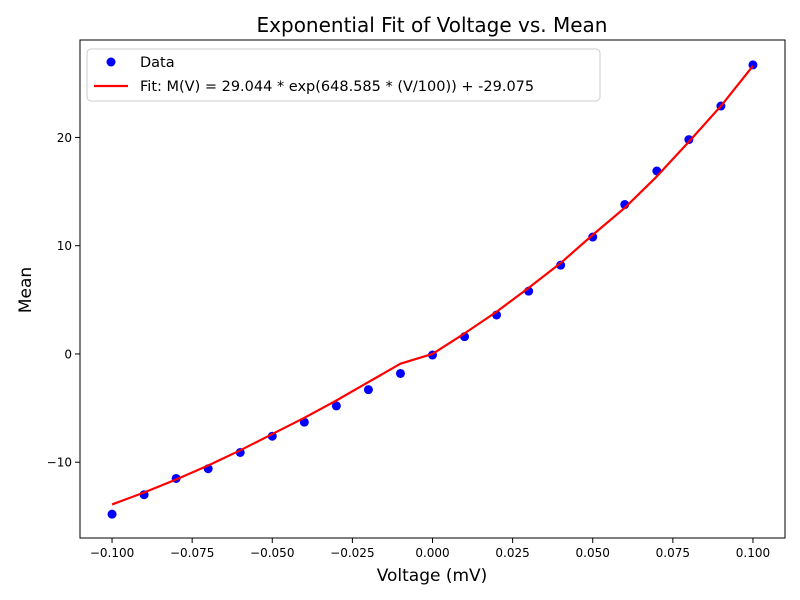 Image resolution: width=800 pixels, height=600 pixels. Describe the element at coordinates (64, 246) in the screenshot. I see `y-tick-label: 10` at that location.